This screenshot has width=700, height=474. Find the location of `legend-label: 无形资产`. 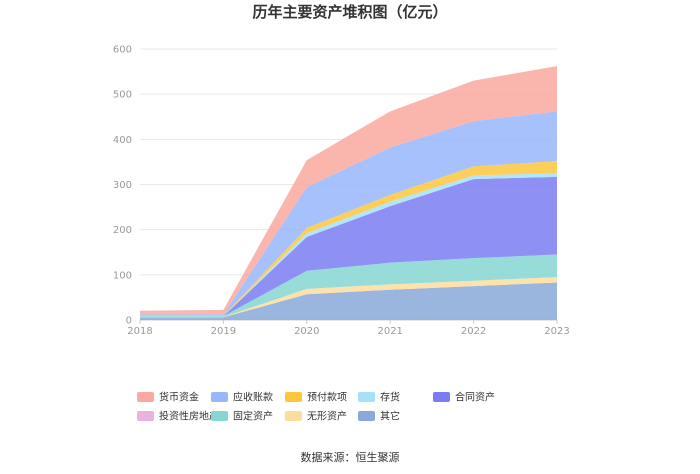

legend-label: 无形资产 is located at coordinates (327, 416).